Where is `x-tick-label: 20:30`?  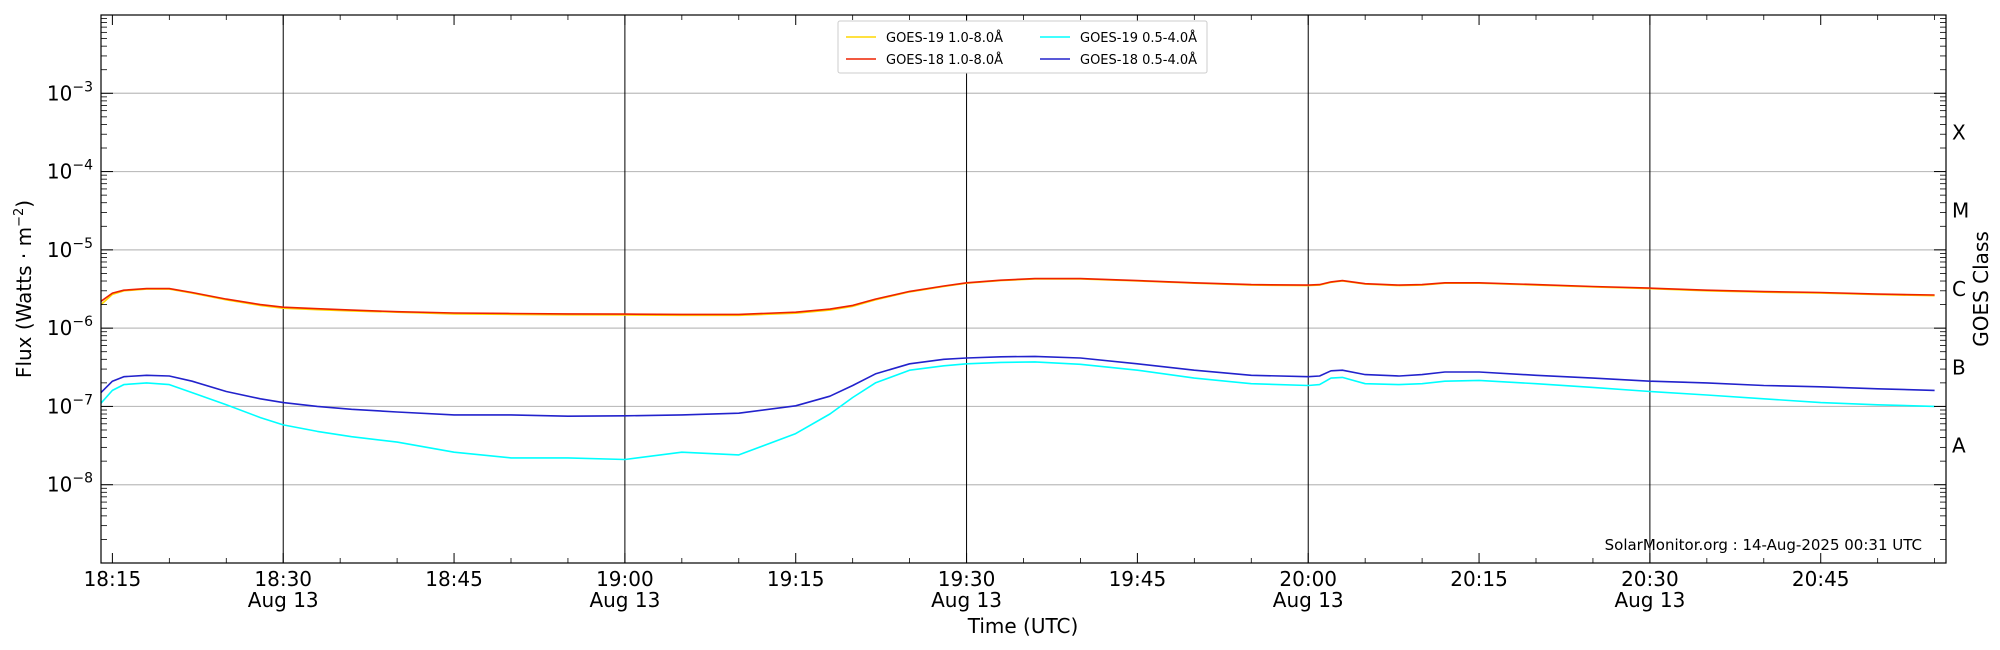
x-tick-label: 20:30 is located at coordinates (1650, 579).